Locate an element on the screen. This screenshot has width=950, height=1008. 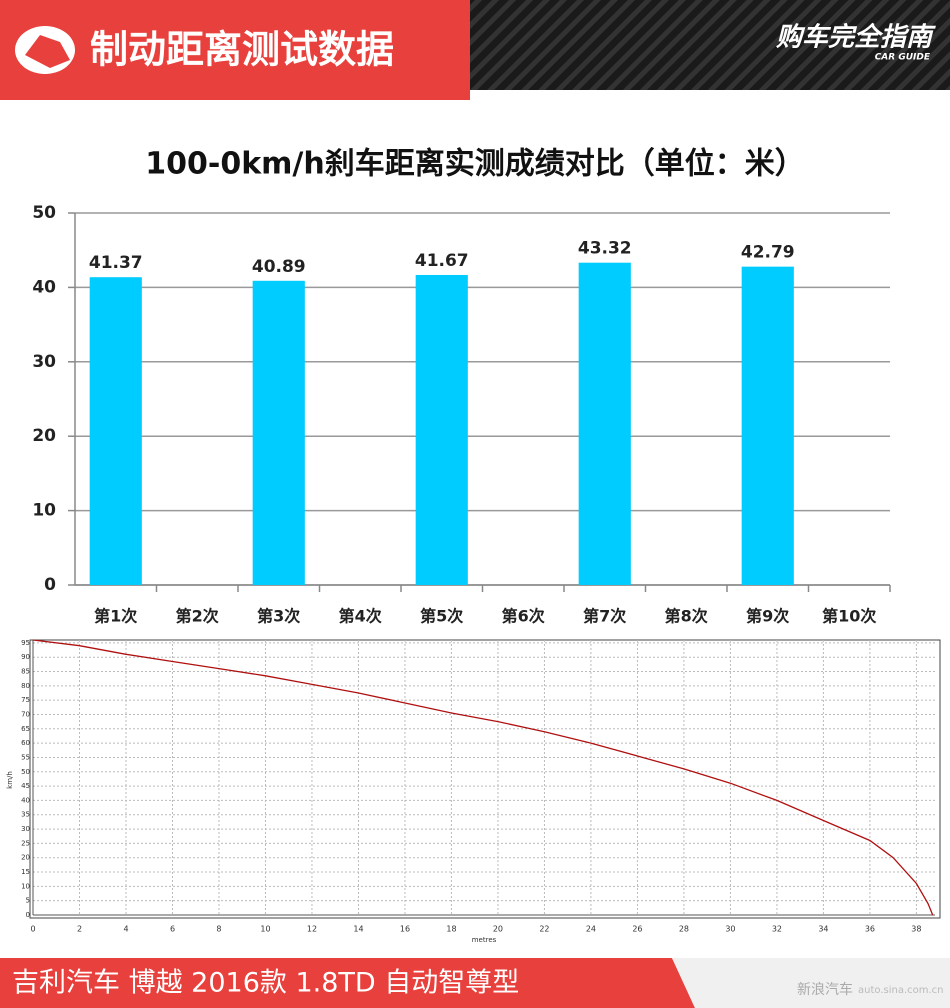
value-label: 42.79 is located at coordinates (768, 253).